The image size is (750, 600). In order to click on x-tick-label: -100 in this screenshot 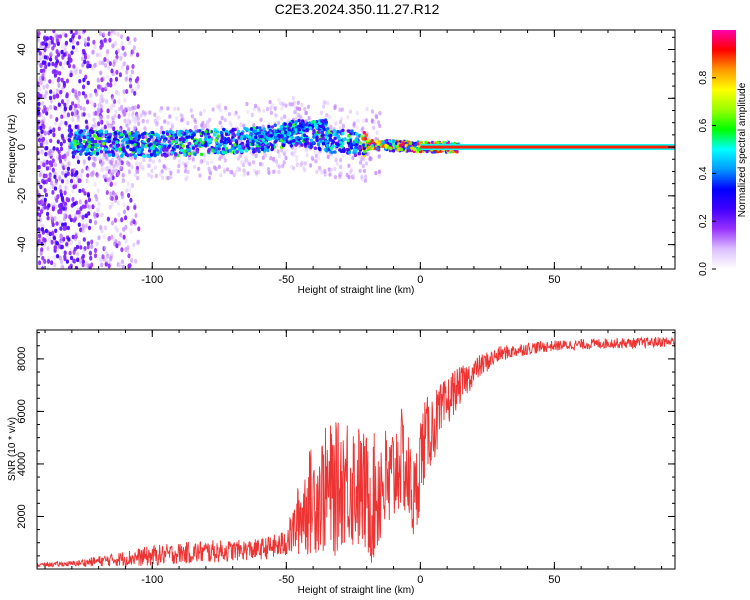, I will do `click(152, 580)`.